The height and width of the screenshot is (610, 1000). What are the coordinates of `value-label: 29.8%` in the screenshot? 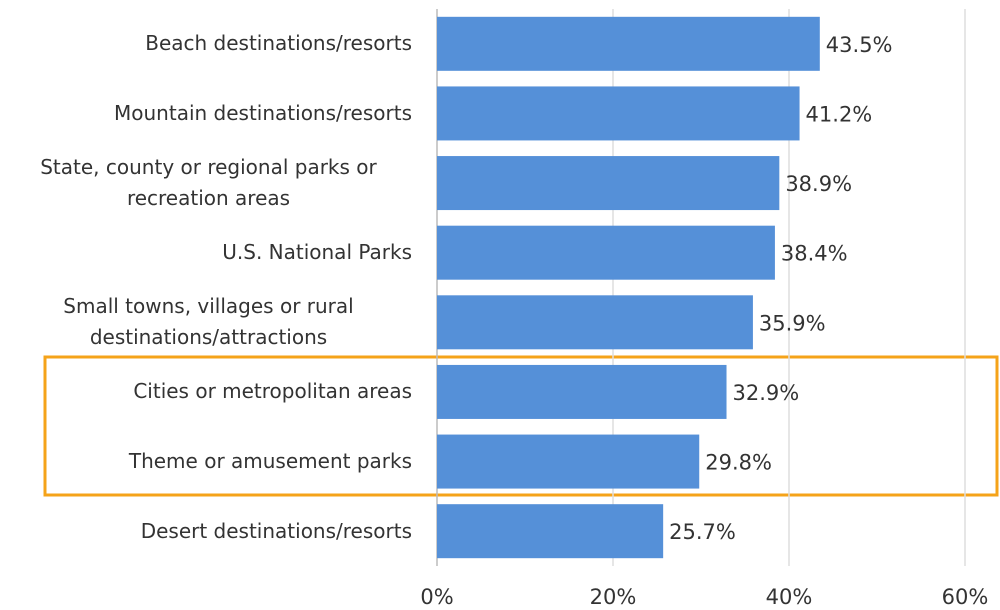 It's located at (738, 463).